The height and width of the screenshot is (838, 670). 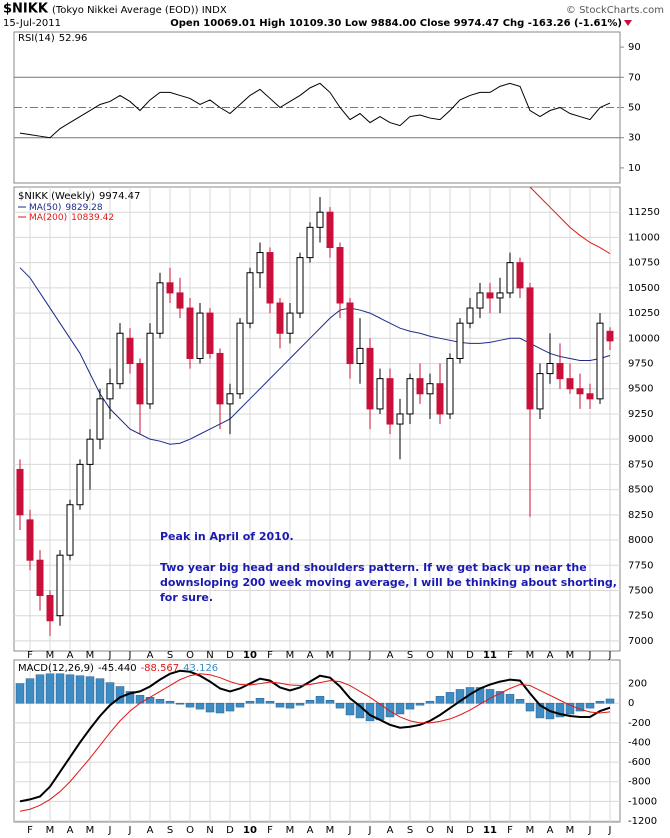 What do you see at coordinates (639, 742) in the screenshot?
I see `y-tick-label: -400` at bounding box center [639, 742].